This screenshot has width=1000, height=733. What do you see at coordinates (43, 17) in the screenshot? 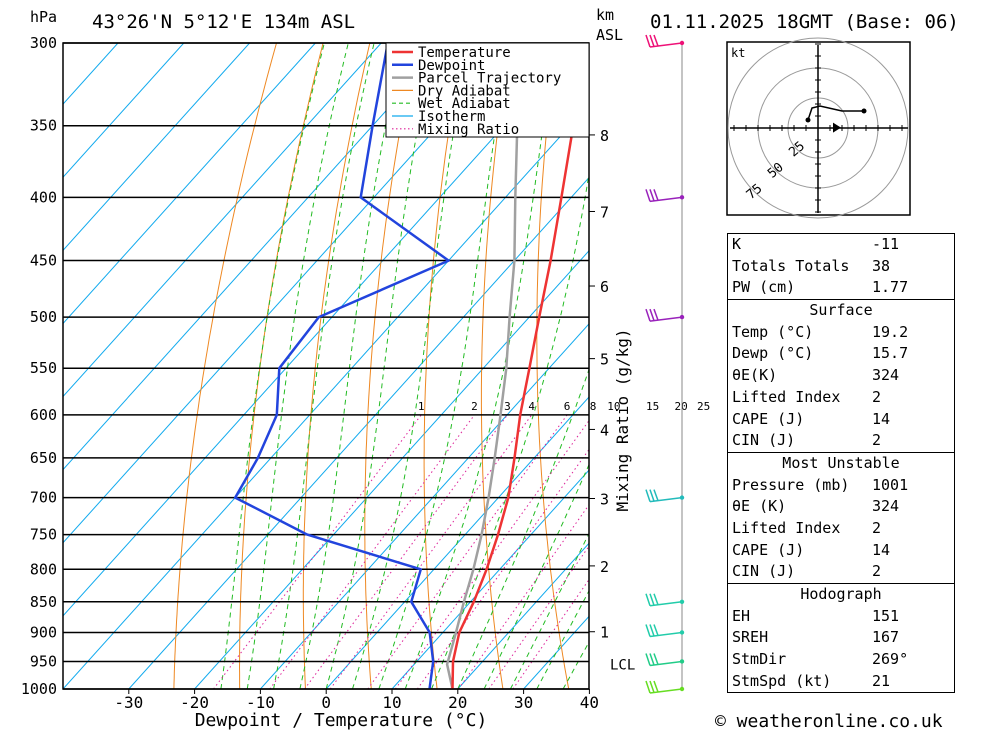
I see `hpa-label: hPa` at bounding box center [43, 17].